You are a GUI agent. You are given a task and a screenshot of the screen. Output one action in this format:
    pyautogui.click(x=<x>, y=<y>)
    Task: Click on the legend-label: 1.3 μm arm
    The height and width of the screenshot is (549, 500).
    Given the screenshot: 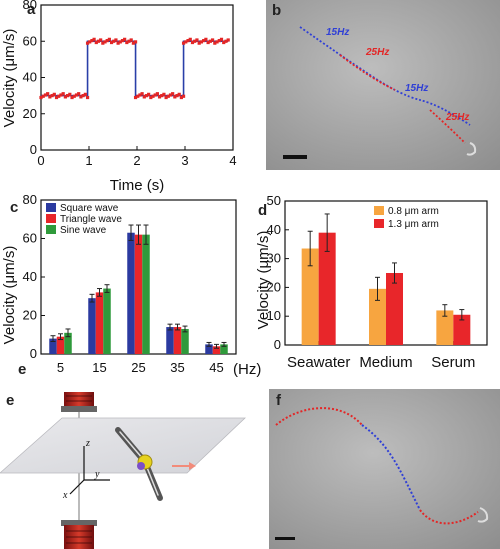 What is the action you would take?
    pyautogui.click(x=413, y=224)
    